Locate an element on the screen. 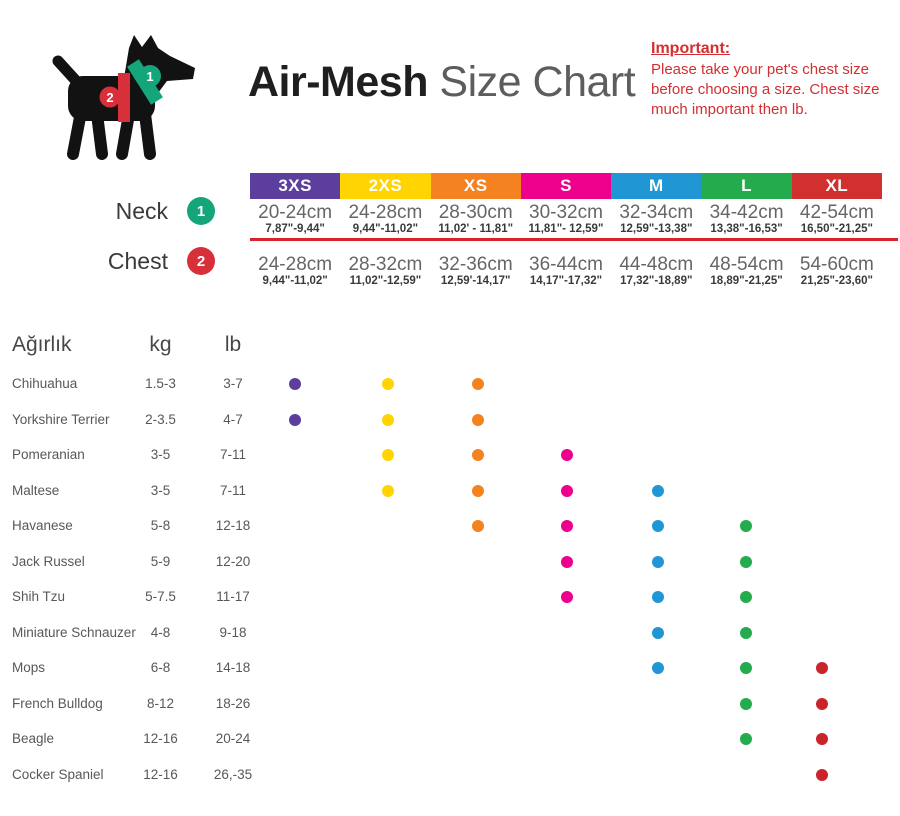 Image resolution: width=900 pixels, height=816 pixels. neck-cm-value: 34-42cm is located at coordinates (746, 212).